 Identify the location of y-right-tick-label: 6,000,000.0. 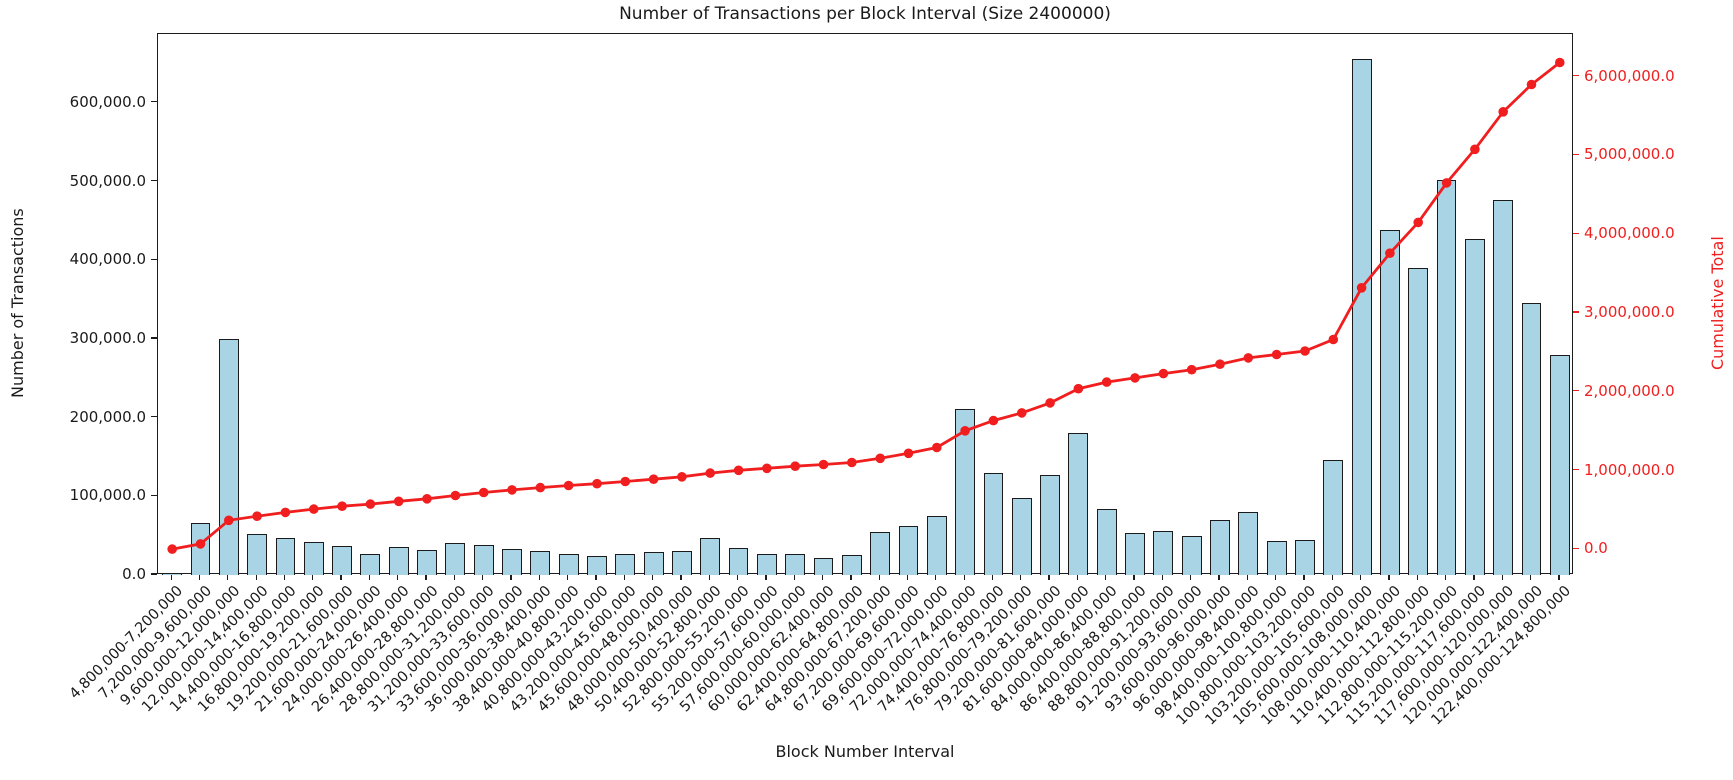
(1629, 75).